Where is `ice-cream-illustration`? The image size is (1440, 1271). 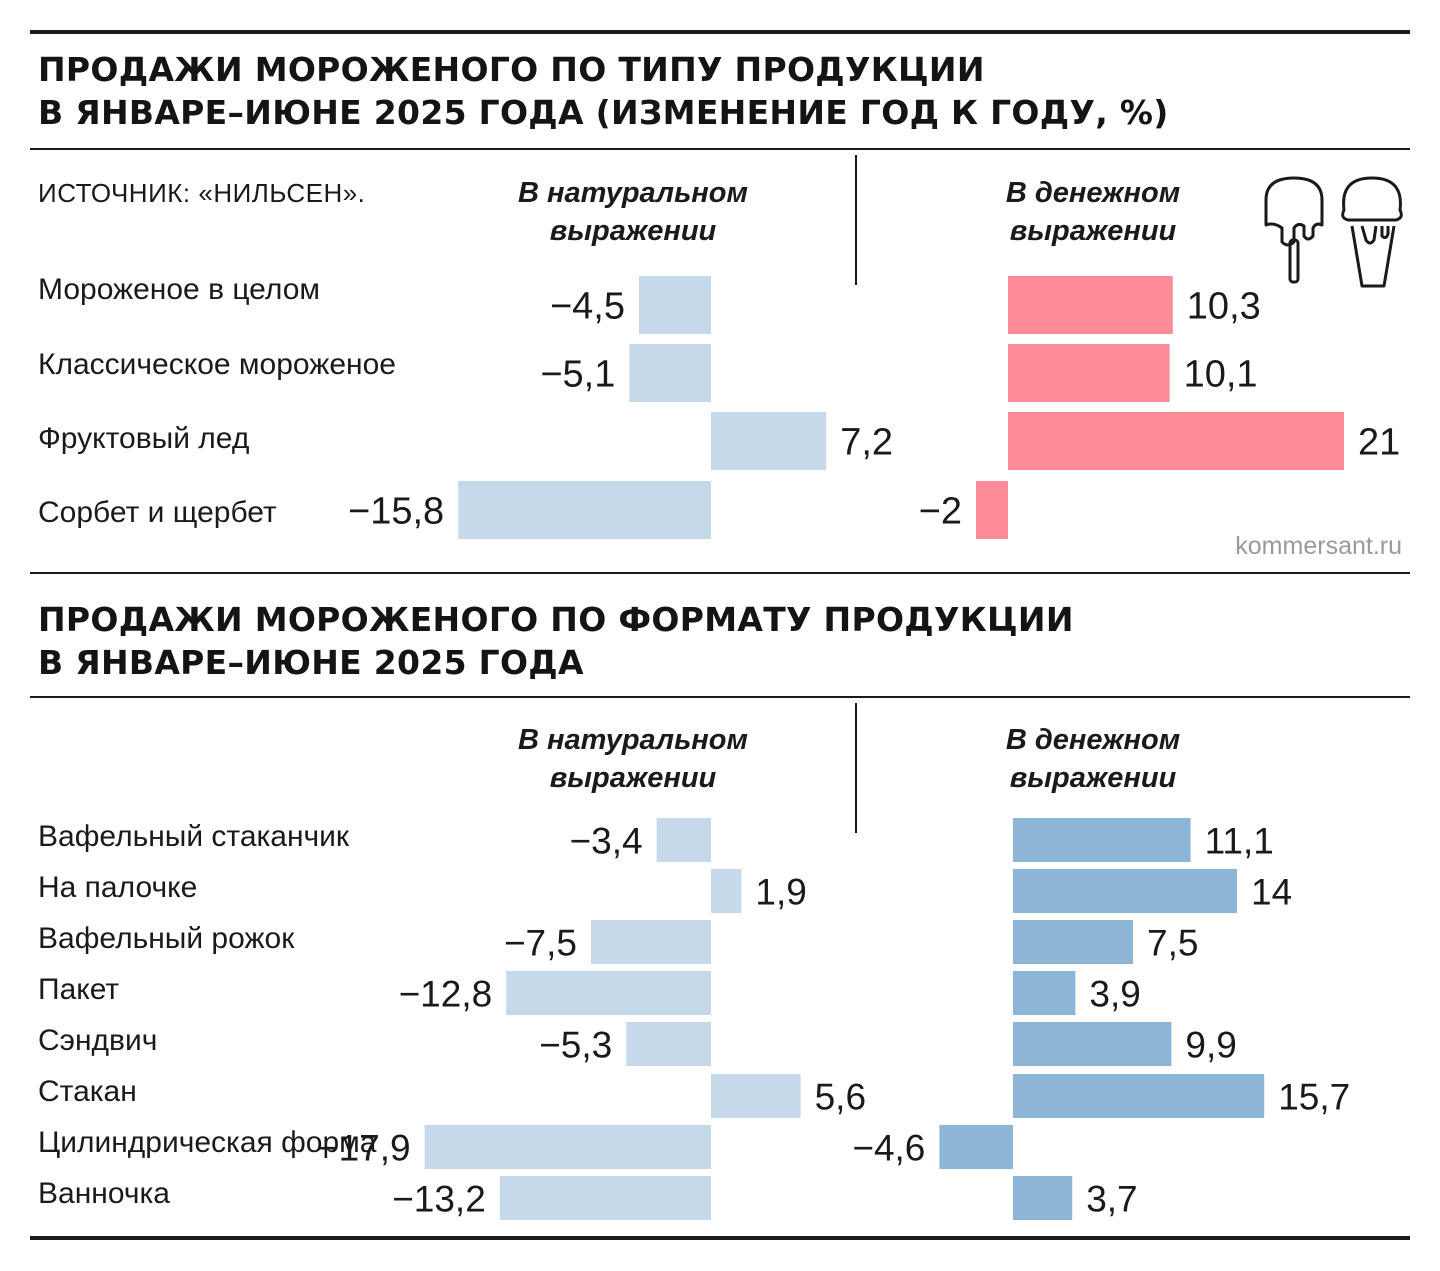 ice-cream-illustration is located at coordinates (1333, 232).